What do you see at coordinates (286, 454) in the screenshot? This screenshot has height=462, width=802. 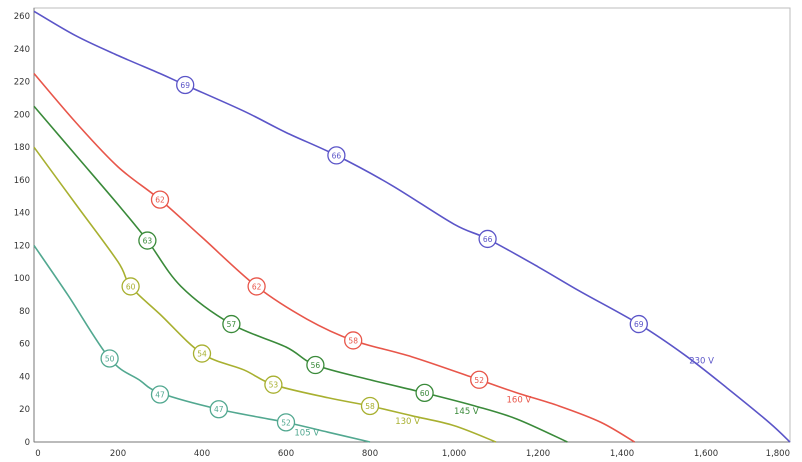 I see `x-tick-label: 600` at bounding box center [286, 454].